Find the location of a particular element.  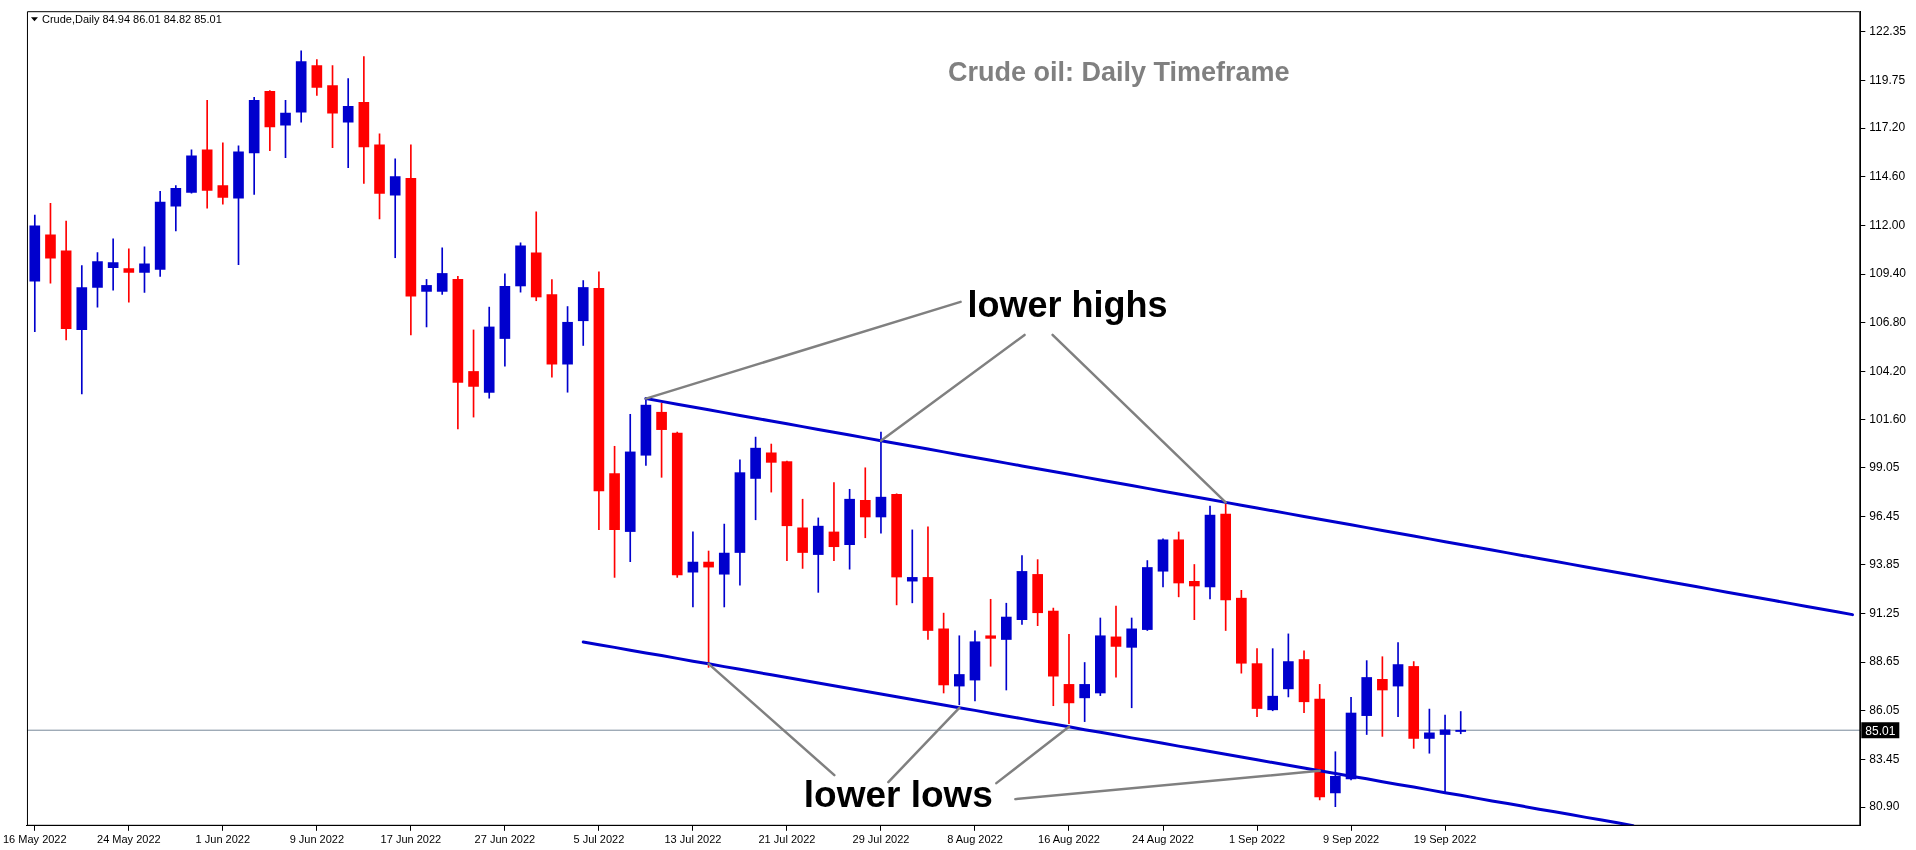

y-tick-label: 80.90 is located at coordinates (1884, 806).